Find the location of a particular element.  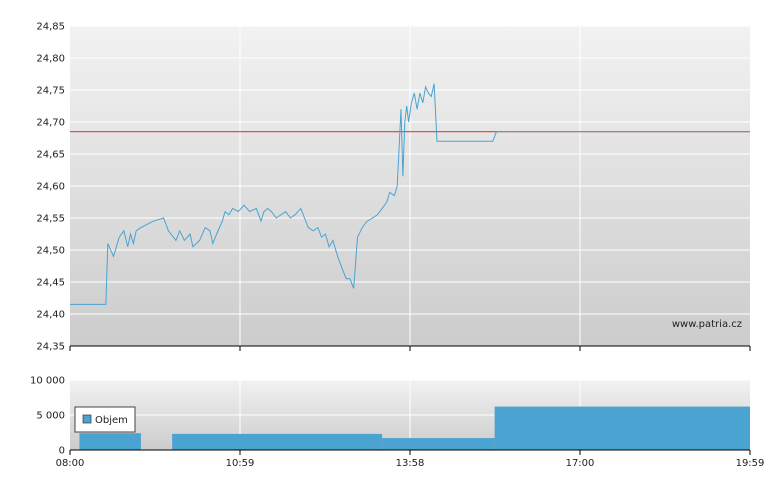

x-tick-label: 10:59 is located at coordinates (240, 463).